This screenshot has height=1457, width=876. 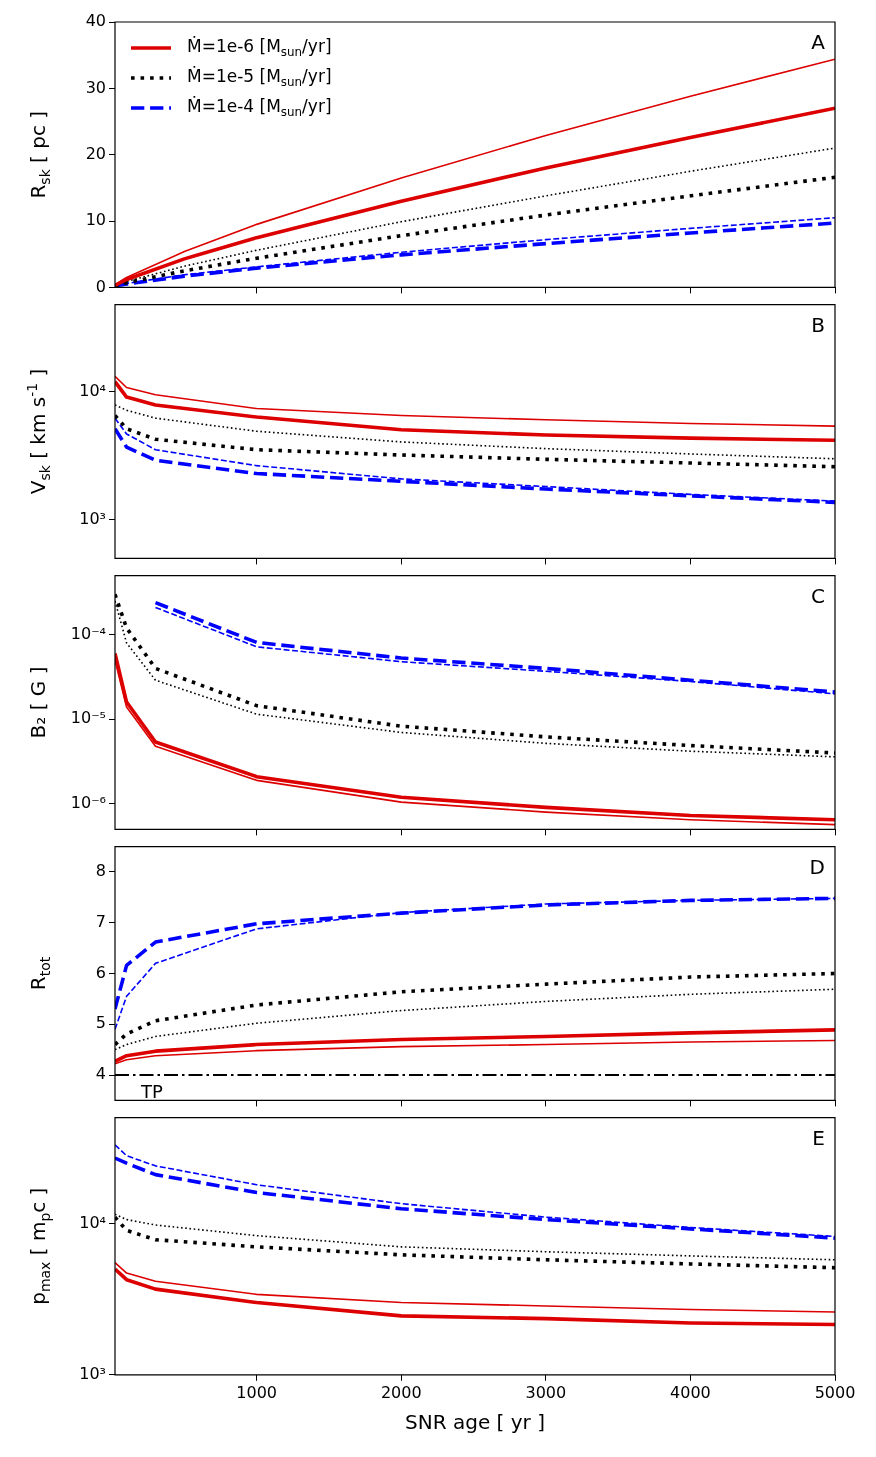 I want to click on x-tick-label: 3000, so click(x=546, y=1392).